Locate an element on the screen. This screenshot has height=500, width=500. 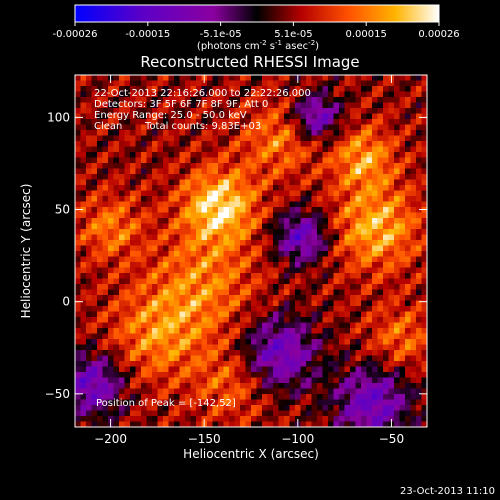
colorbar-tick-label: 0.00015 is located at coordinates (366, 34).